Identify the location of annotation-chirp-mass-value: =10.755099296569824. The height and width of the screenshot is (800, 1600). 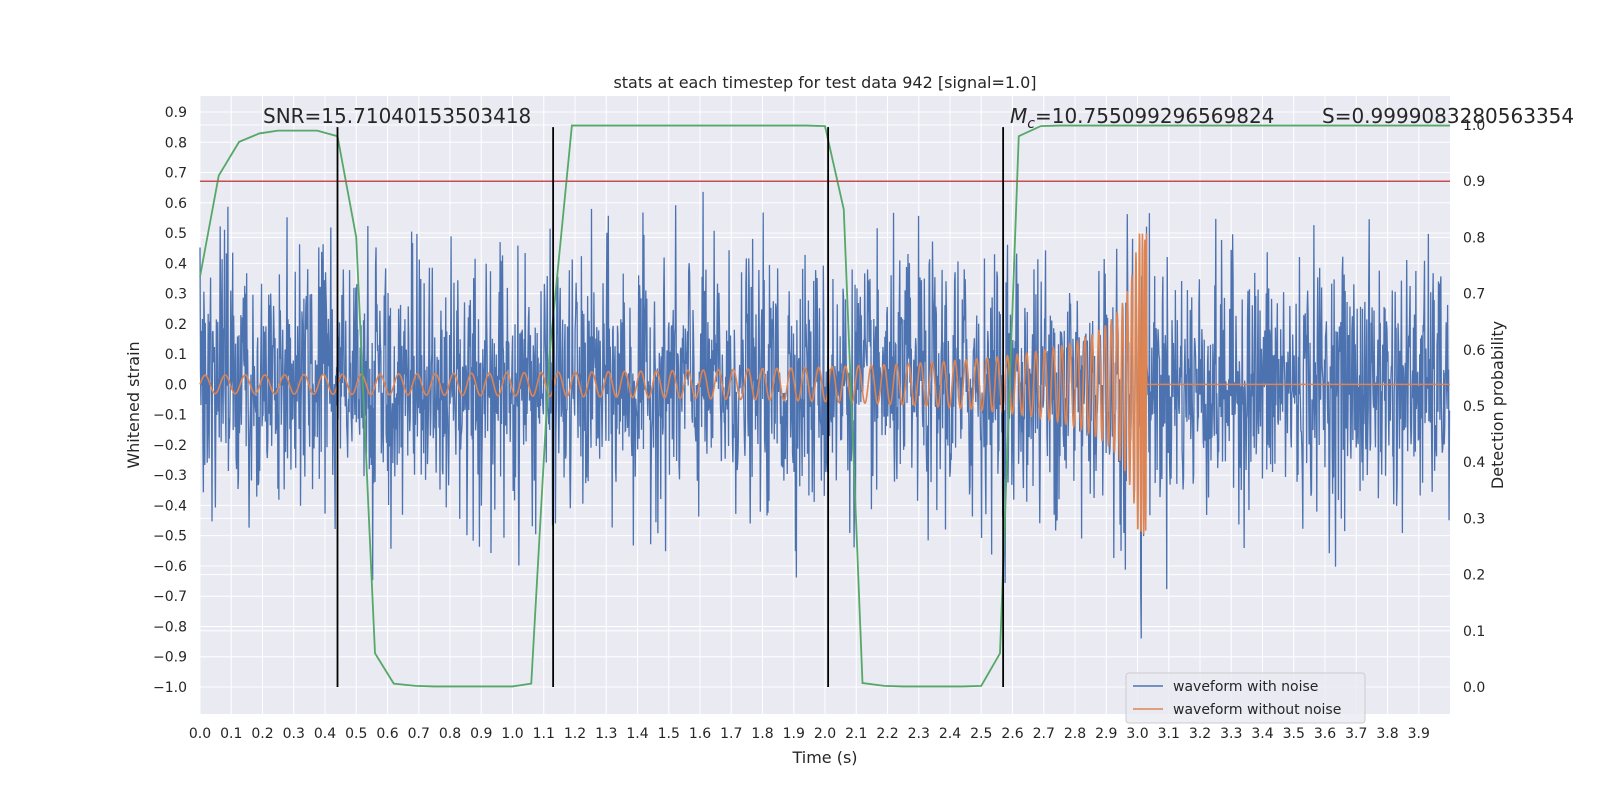
(1154, 116).